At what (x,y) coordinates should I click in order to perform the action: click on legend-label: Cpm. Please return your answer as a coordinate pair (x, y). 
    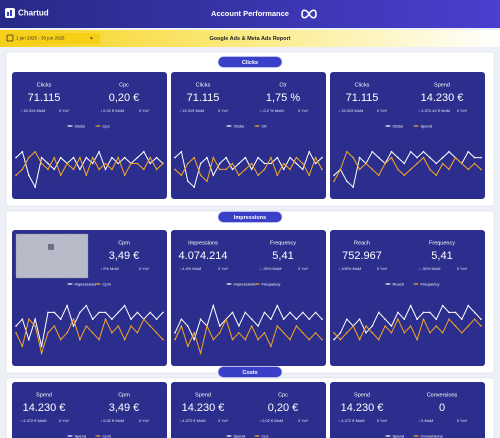
    Looking at the image, I should click on (107, 435).